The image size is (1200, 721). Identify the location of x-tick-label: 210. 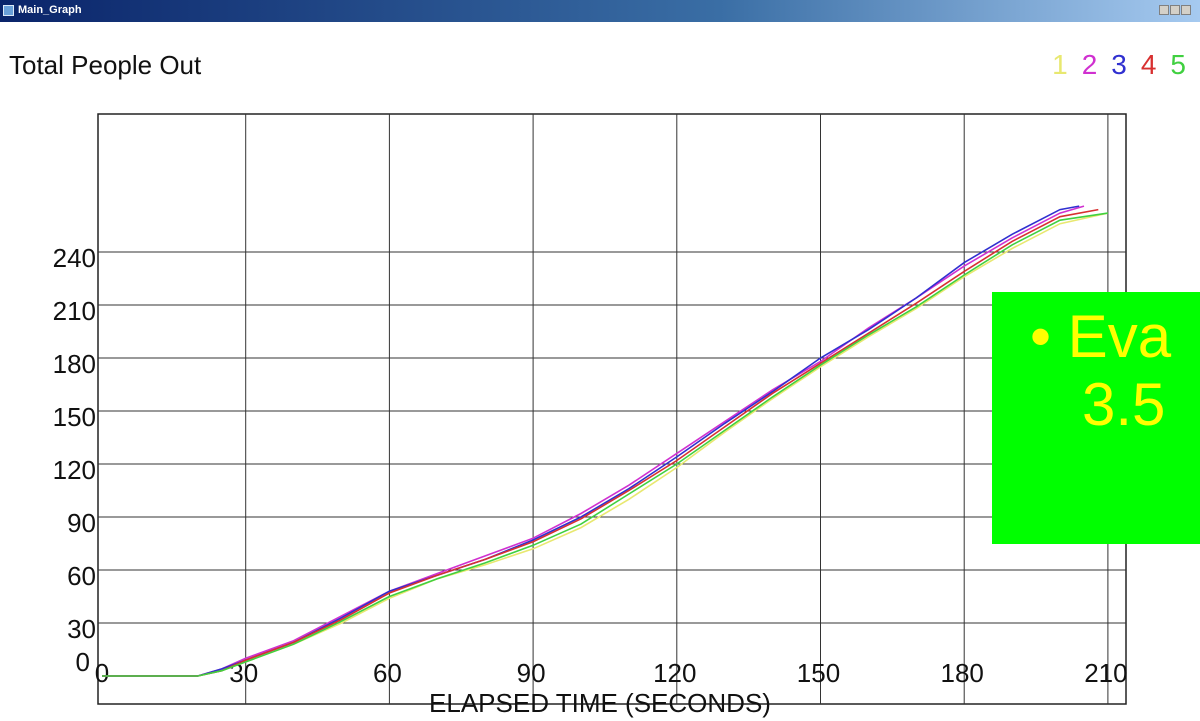
(1105, 673).